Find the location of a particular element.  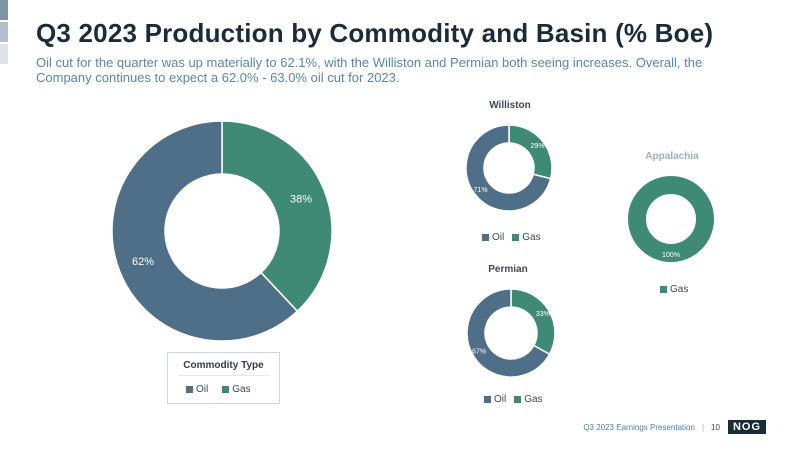

legend-label-oil: Oil is located at coordinates (202, 389).